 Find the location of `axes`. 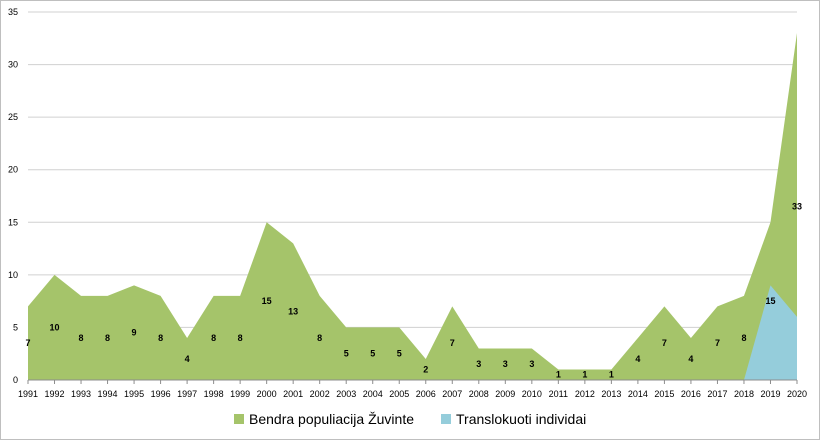

axes is located at coordinates (412, 381).